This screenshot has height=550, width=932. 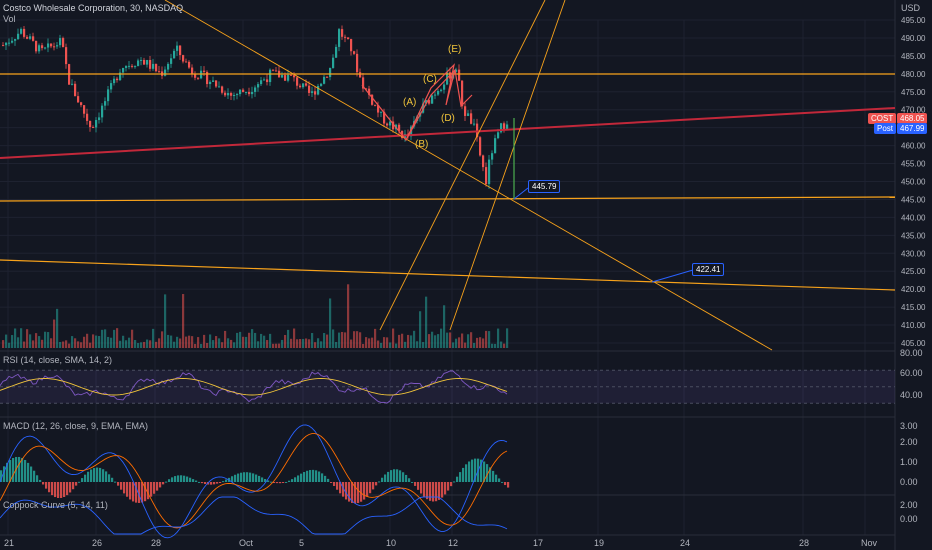 I want to click on macd-signal-line, so click(x=254, y=481).